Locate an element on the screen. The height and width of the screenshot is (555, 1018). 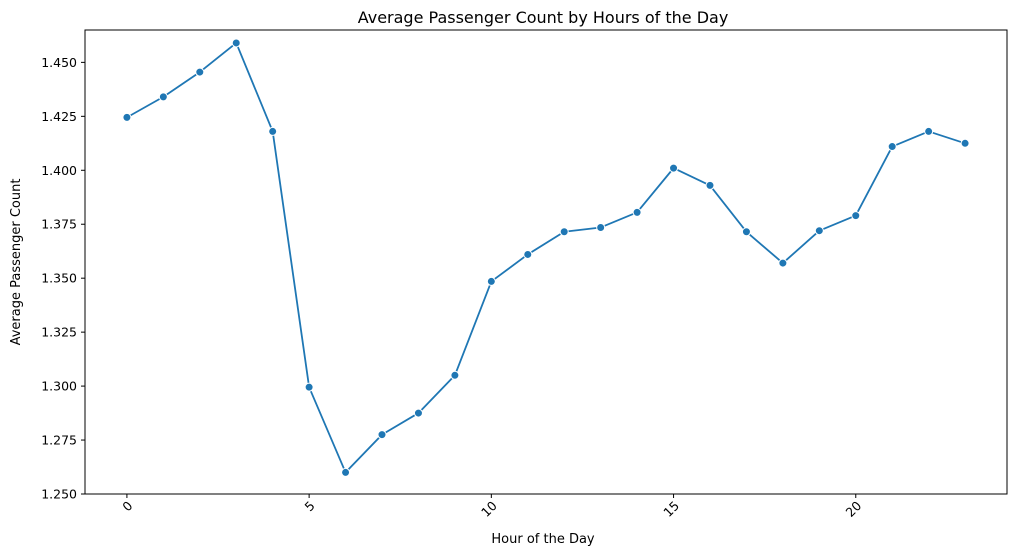
x-axis: 0 5 10 15 20 is located at coordinates (491, 507).